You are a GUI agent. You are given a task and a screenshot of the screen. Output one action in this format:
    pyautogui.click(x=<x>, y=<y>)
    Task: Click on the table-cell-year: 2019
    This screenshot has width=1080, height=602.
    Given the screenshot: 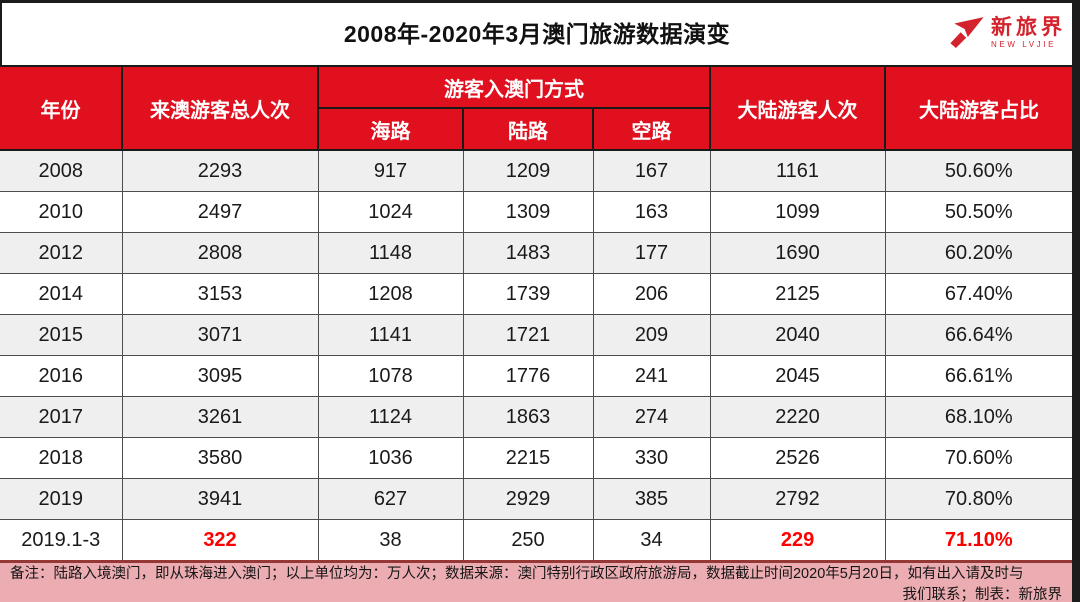 What is the action you would take?
    pyautogui.click(x=61, y=499)
    